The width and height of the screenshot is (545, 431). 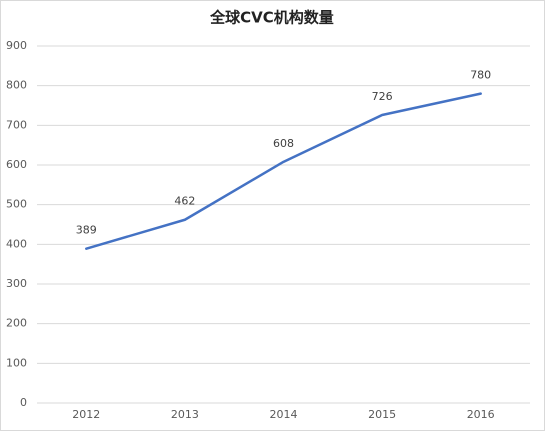 I want to click on y-tick-label: 300, so click(x=16, y=283).